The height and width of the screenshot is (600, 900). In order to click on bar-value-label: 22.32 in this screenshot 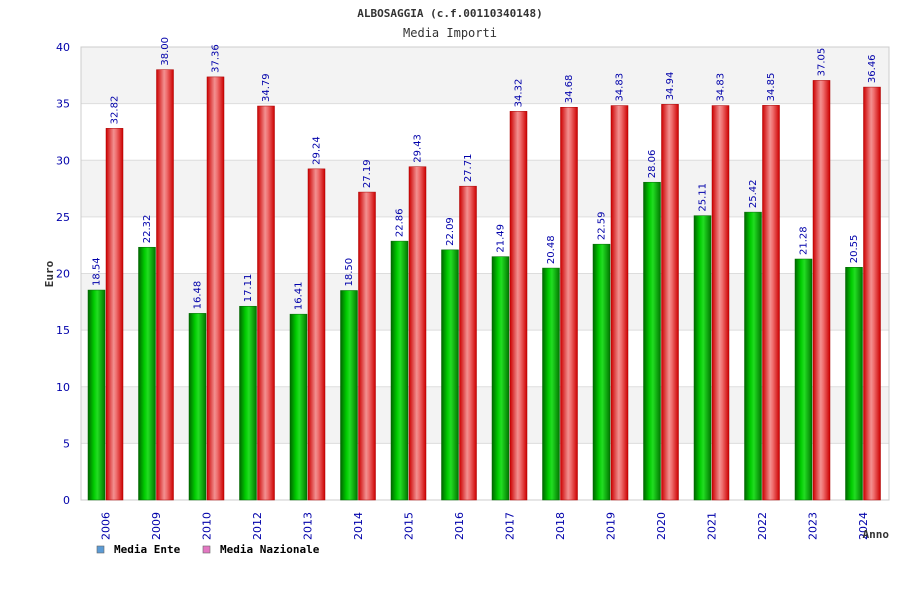, I will do `click(147, 229)`.